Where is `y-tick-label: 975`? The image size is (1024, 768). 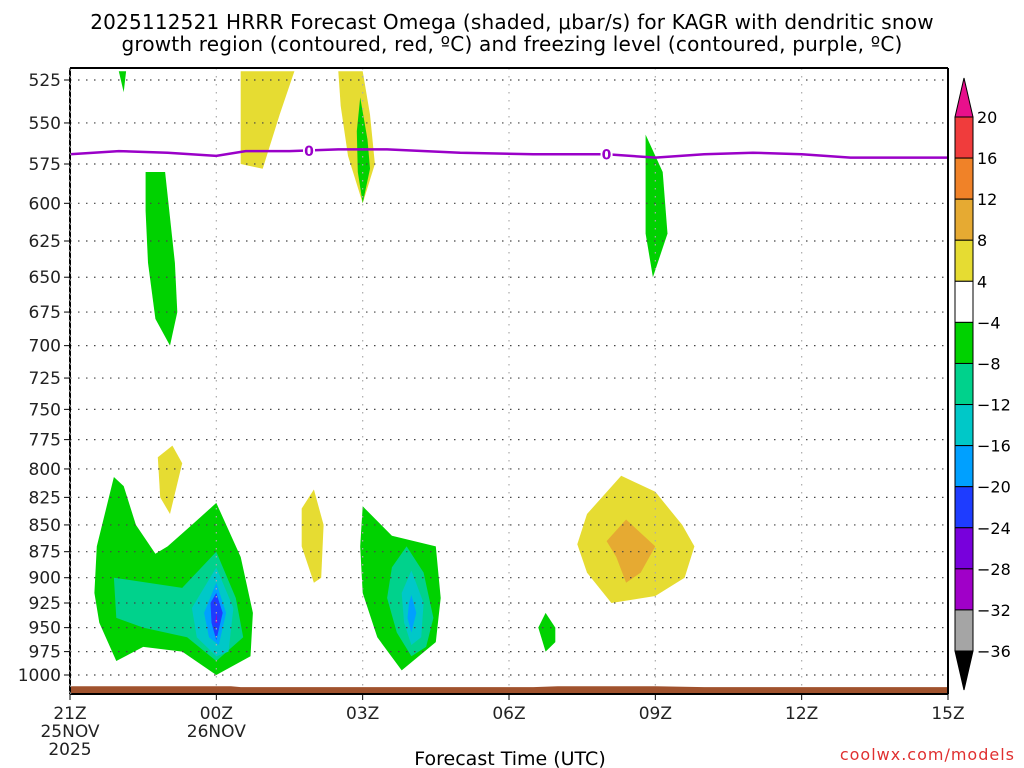
y-tick-label: 975 is located at coordinates (45, 653).